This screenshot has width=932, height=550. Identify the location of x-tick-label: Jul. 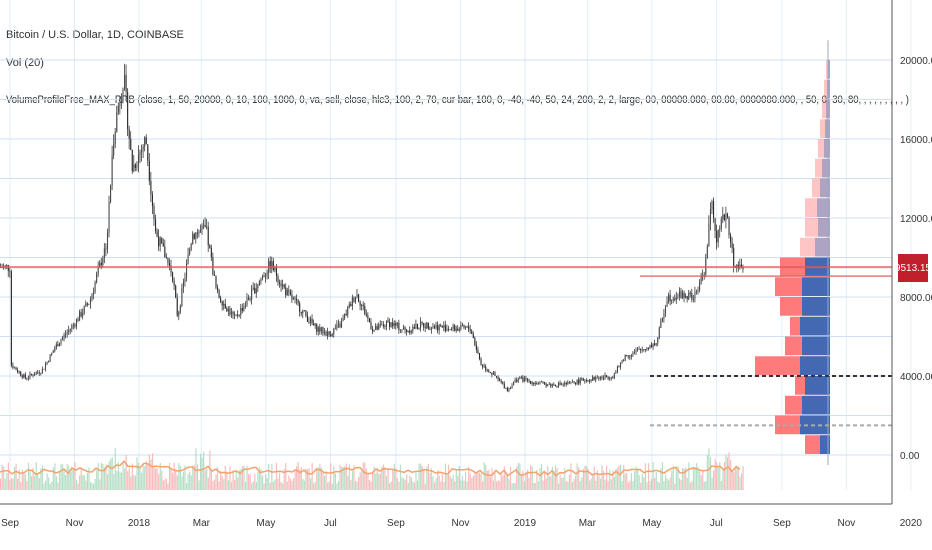
(330, 523).